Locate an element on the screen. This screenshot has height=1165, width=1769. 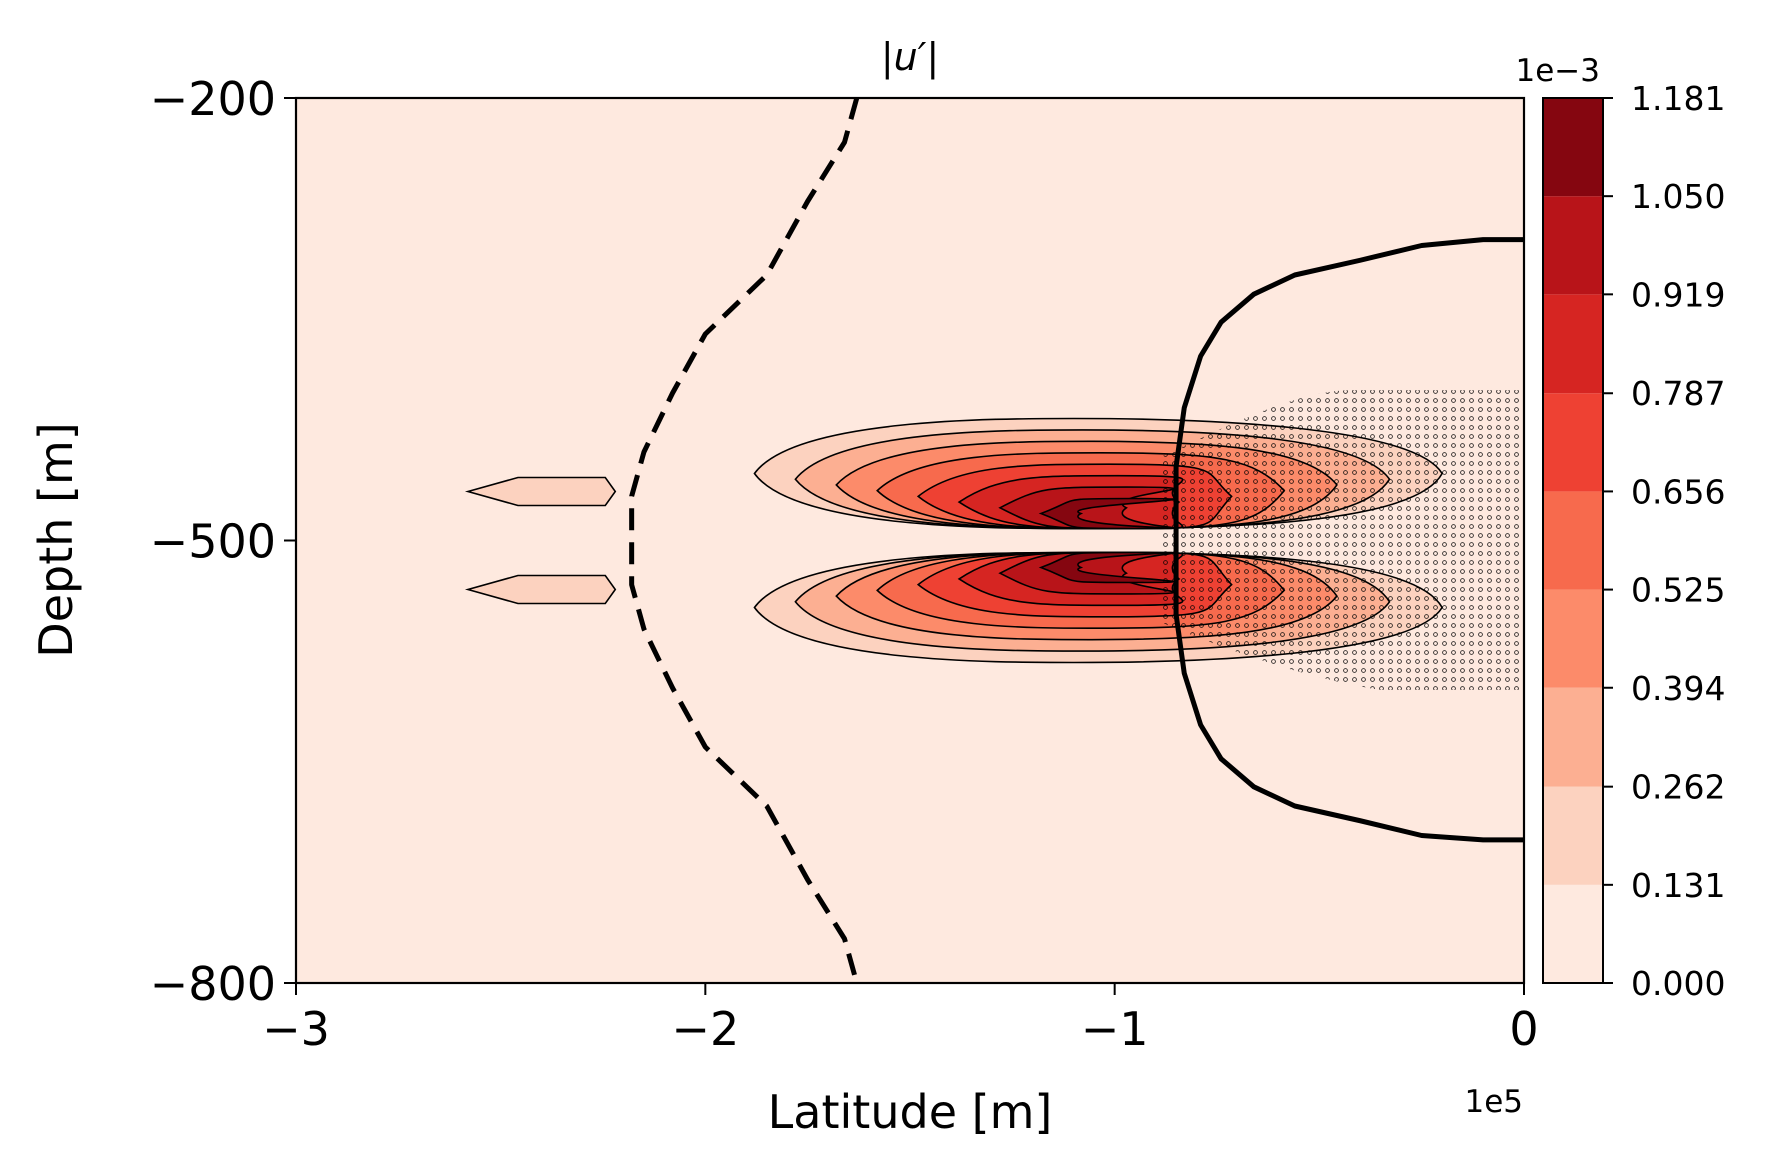
x-tick-label: 0 is located at coordinates (1523, 1029).